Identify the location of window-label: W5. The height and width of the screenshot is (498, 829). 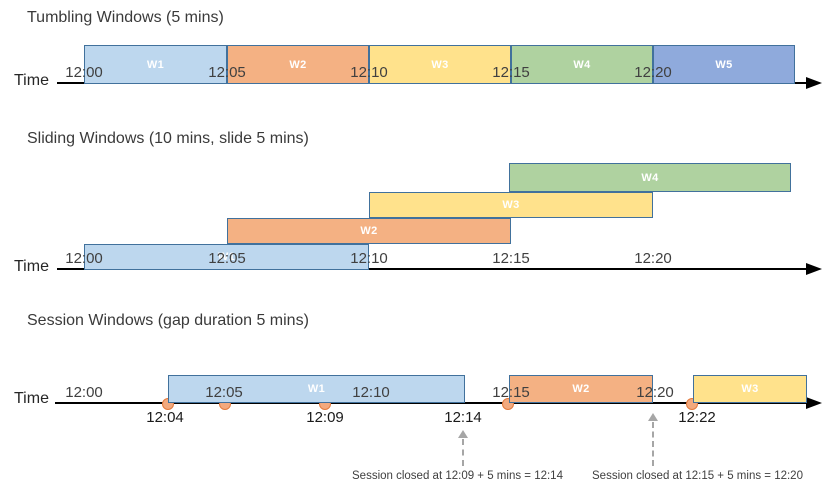
(724, 64).